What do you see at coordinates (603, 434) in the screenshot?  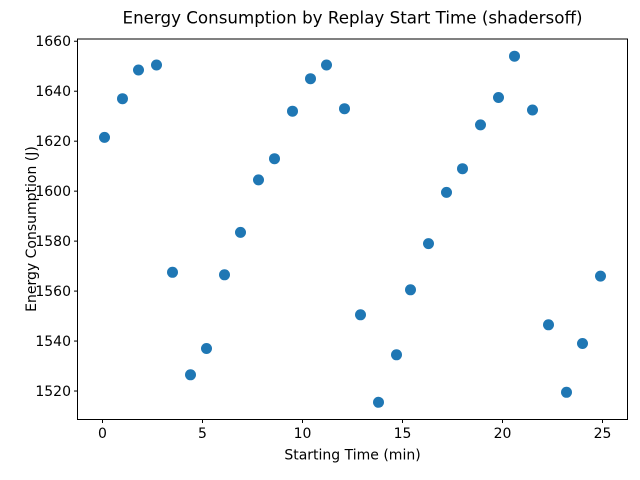 I see `x-tick-label: 25` at bounding box center [603, 434].